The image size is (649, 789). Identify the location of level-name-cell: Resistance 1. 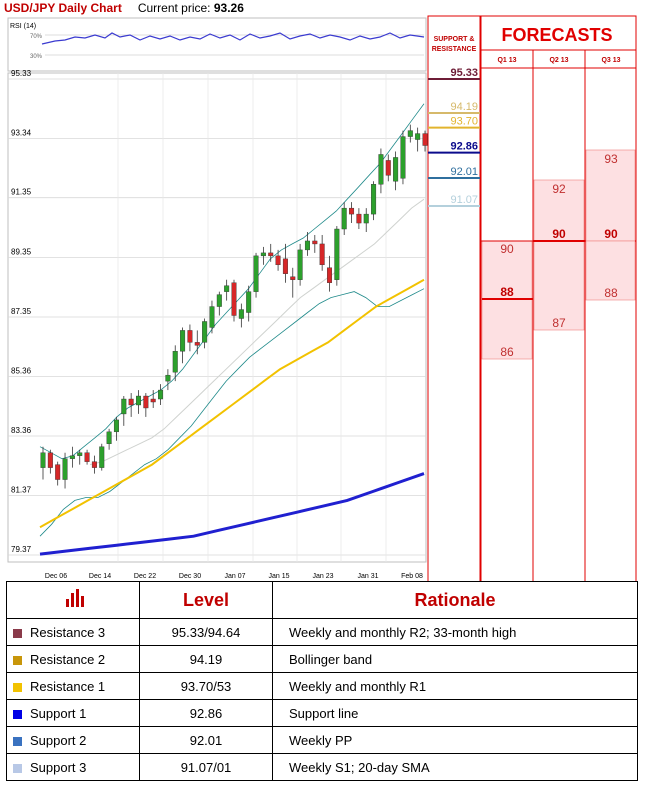
(73, 686).